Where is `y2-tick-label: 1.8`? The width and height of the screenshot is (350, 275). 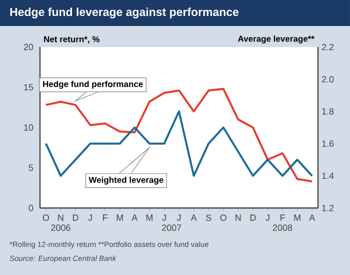
y2-tick-label: 1.8 is located at coordinates (328, 111).